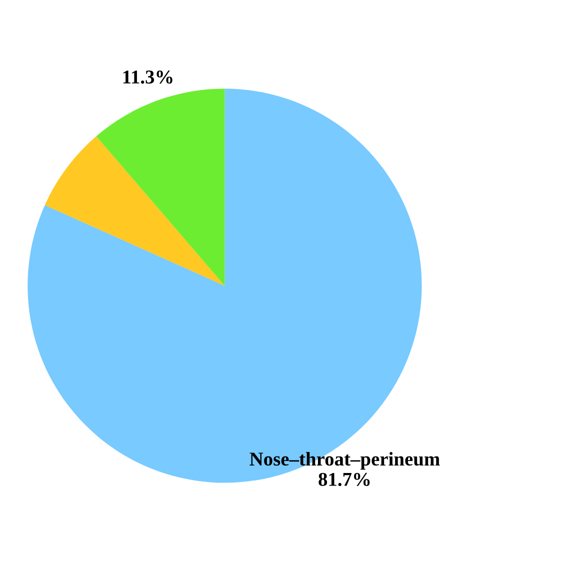 The height and width of the screenshot is (566, 576). What do you see at coordinates (147, 77) in the screenshot?
I see `data-label: 11.3%` at bounding box center [147, 77].